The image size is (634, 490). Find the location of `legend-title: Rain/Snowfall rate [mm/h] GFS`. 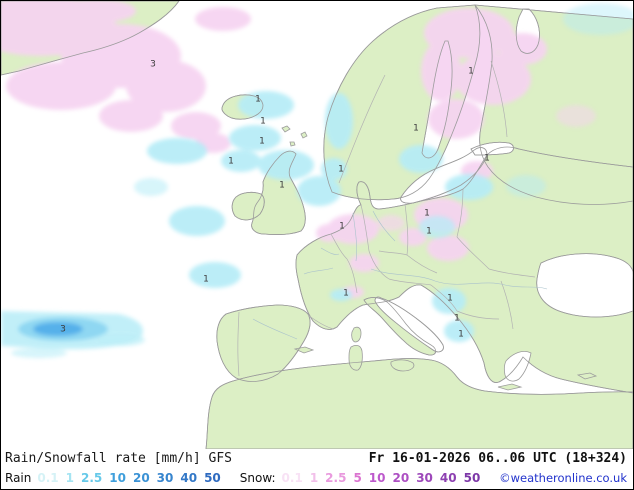

legend-title: Rain/Snowfall rate [mm/h] GFS is located at coordinates (118, 458).